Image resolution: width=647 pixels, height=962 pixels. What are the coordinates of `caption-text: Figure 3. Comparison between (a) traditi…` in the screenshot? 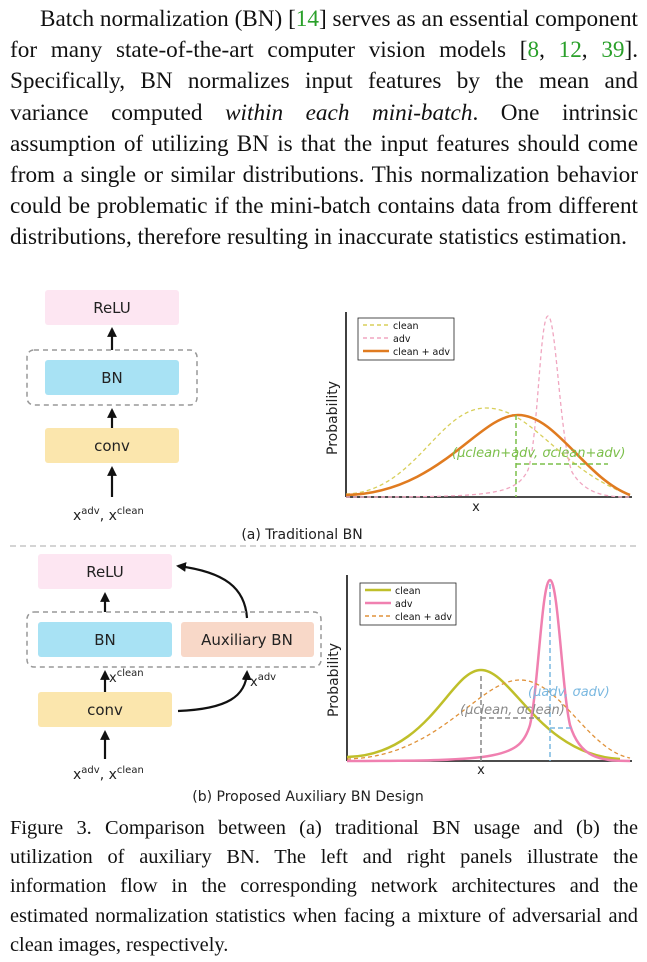 It's located at (324, 886).